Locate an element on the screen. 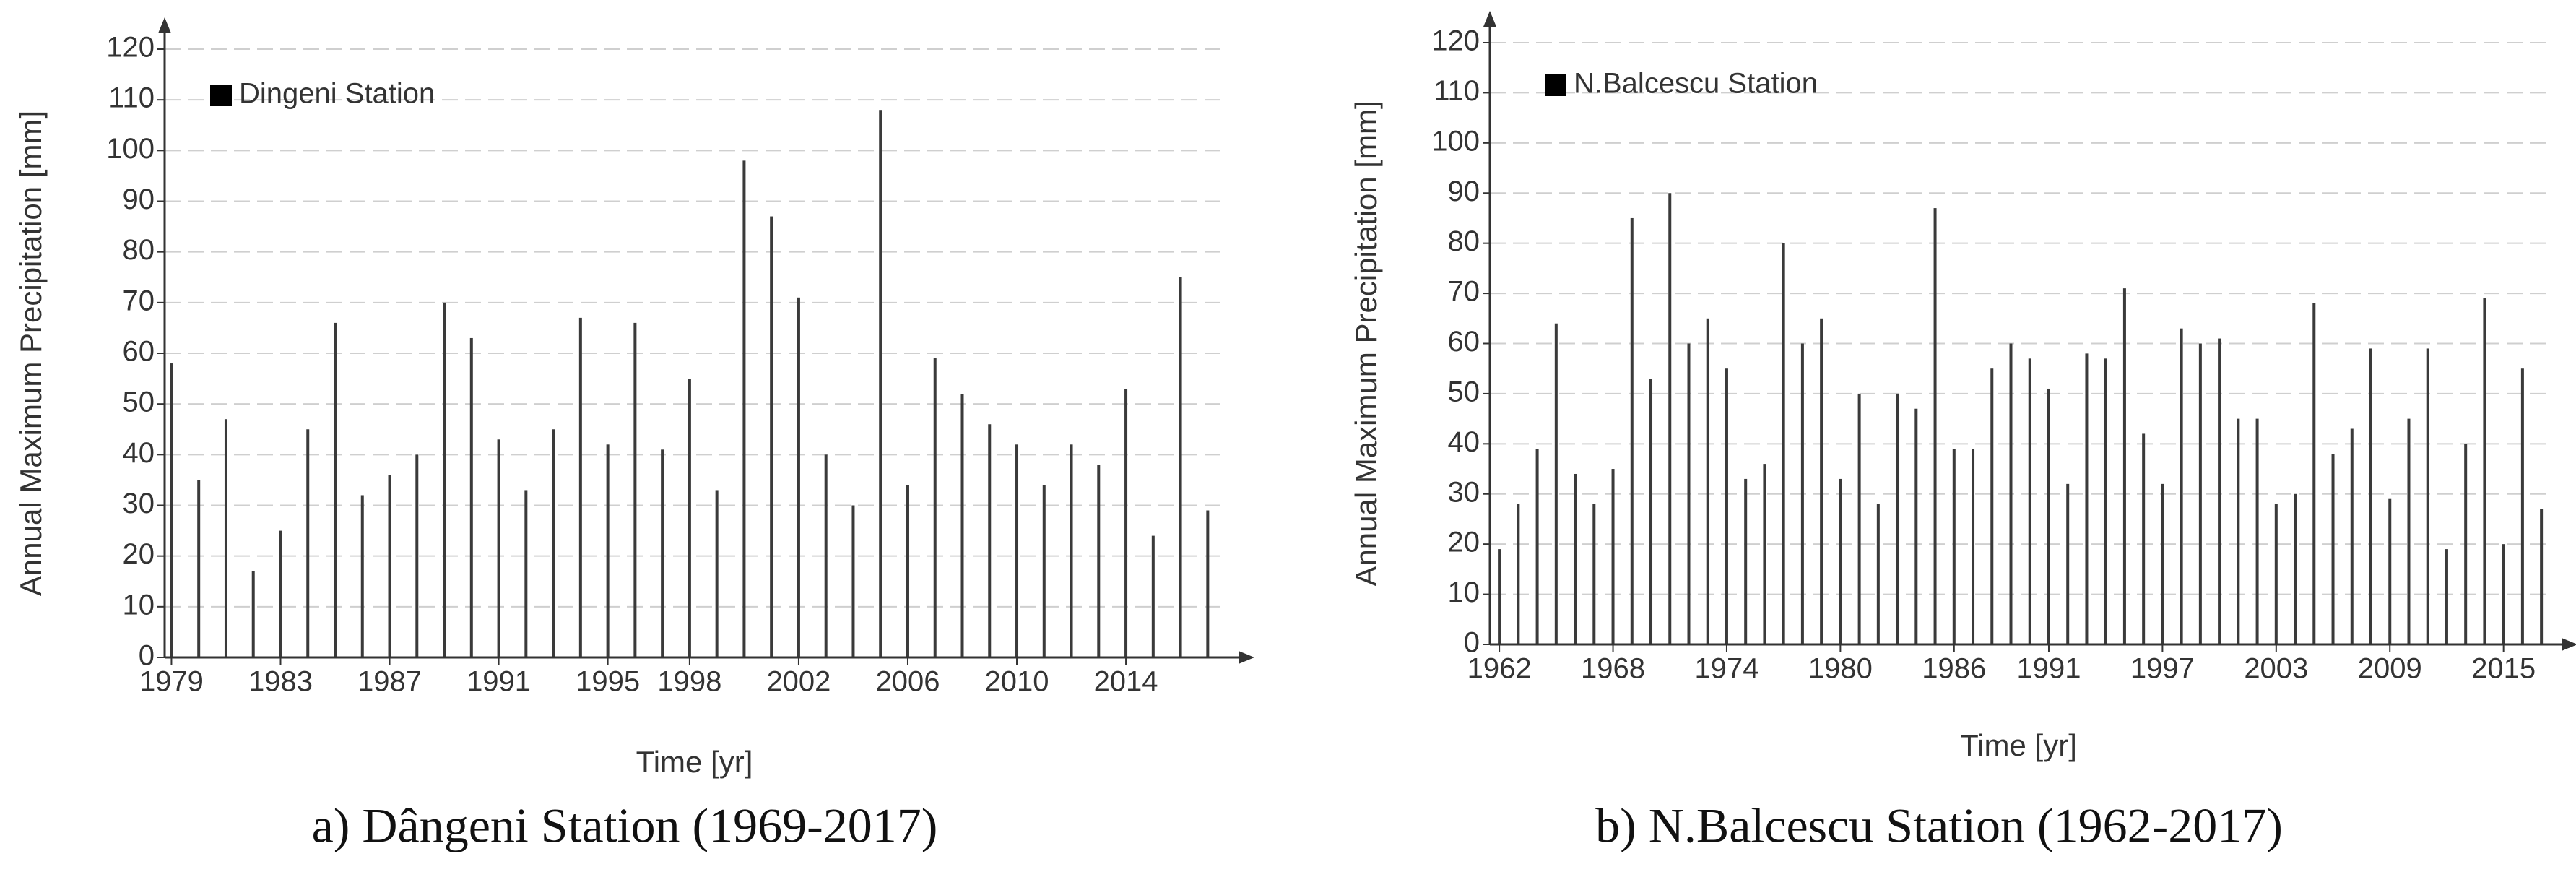  x-tick-label: 1995 is located at coordinates (608, 682).